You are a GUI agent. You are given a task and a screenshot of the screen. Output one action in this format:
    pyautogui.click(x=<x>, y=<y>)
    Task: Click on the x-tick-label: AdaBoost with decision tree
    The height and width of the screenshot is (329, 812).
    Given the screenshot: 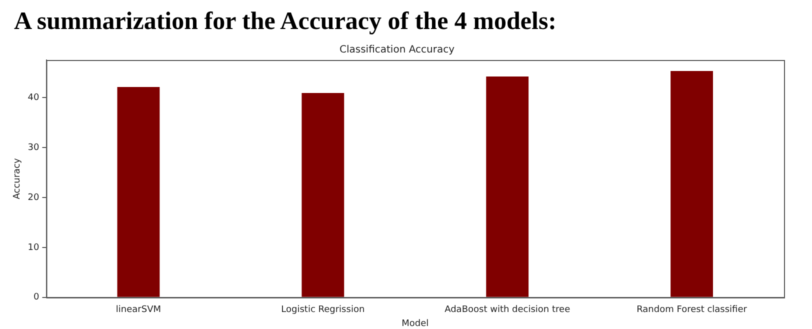 What is the action you would take?
    pyautogui.click(x=507, y=310)
    